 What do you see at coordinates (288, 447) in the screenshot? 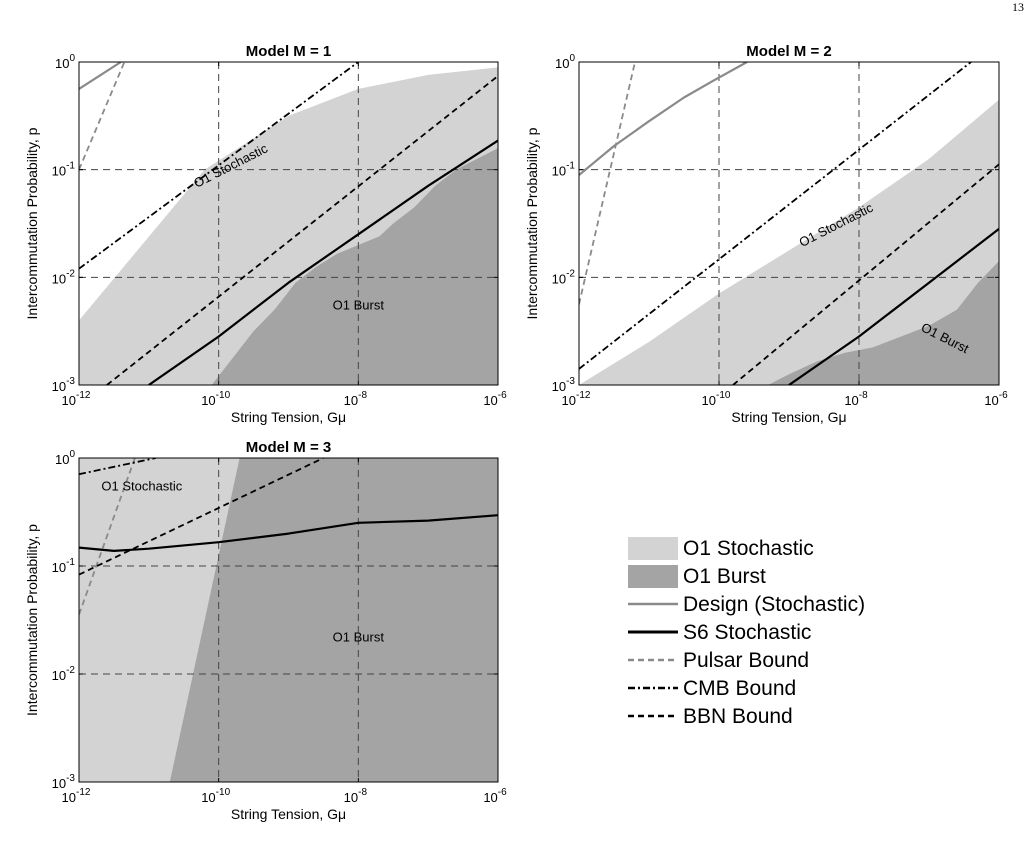
I see `chart-title: Model M = 3` at bounding box center [288, 447].